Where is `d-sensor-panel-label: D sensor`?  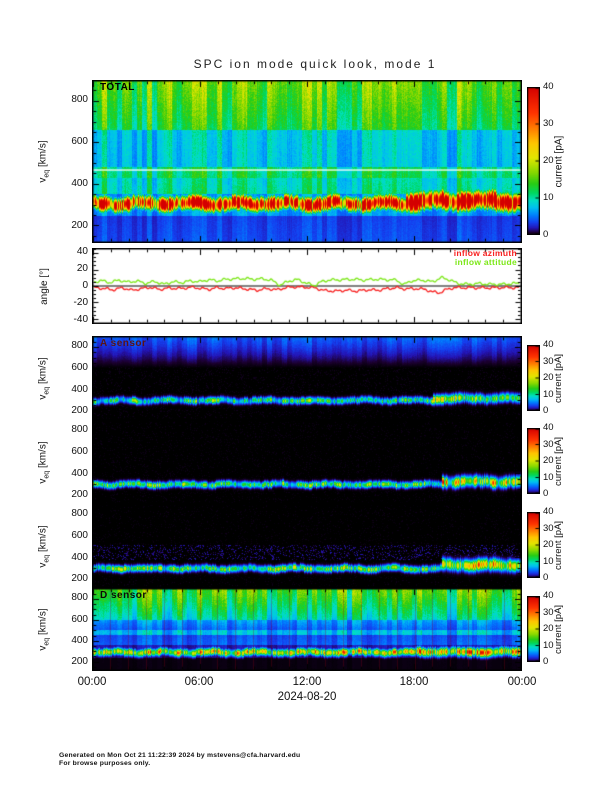 d-sensor-panel-label: D sensor is located at coordinates (123, 595).